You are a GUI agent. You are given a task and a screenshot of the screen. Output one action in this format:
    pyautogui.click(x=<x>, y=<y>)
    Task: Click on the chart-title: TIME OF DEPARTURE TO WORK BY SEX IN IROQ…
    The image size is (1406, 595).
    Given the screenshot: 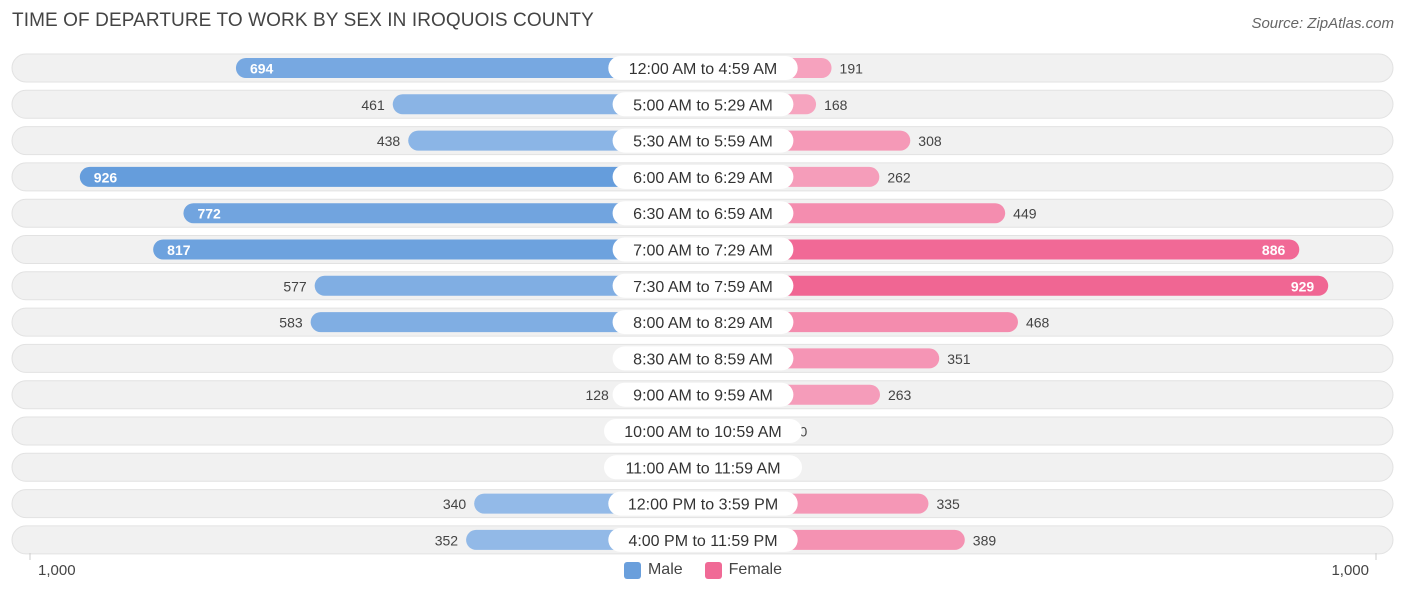 What is the action you would take?
    pyautogui.click(x=303, y=20)
    